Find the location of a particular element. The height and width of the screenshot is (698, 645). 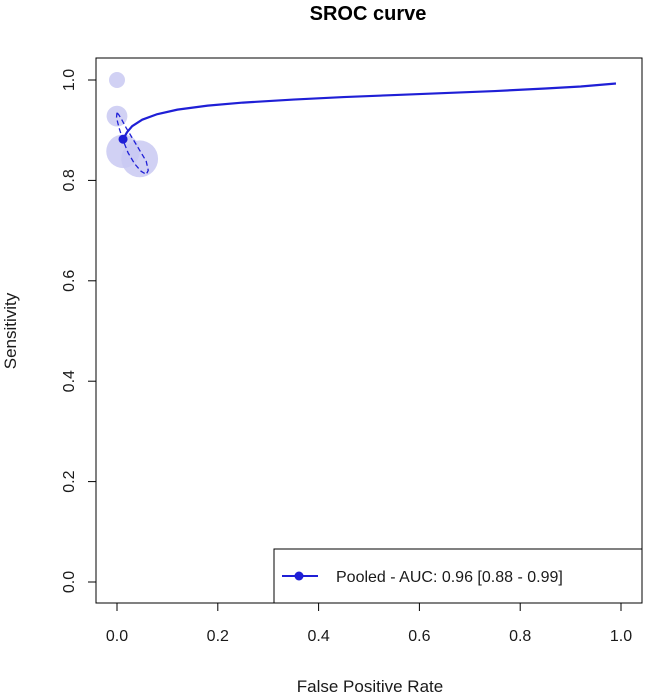

x-tick-label: 0.2 is located at coordinates (218, 636).